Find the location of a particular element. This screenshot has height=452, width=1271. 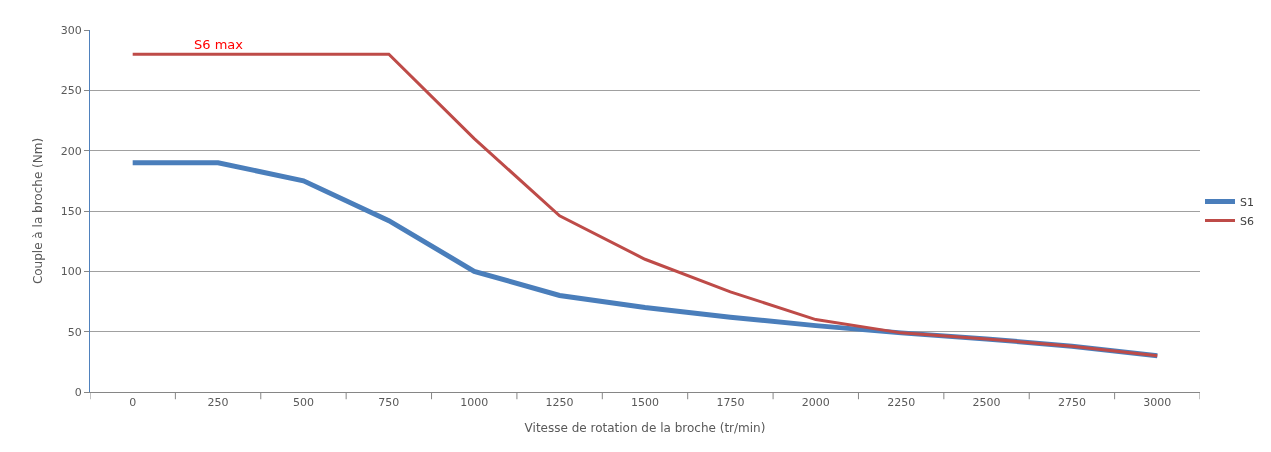

y-tick-label: 200 is located at coordinates (71, 151).